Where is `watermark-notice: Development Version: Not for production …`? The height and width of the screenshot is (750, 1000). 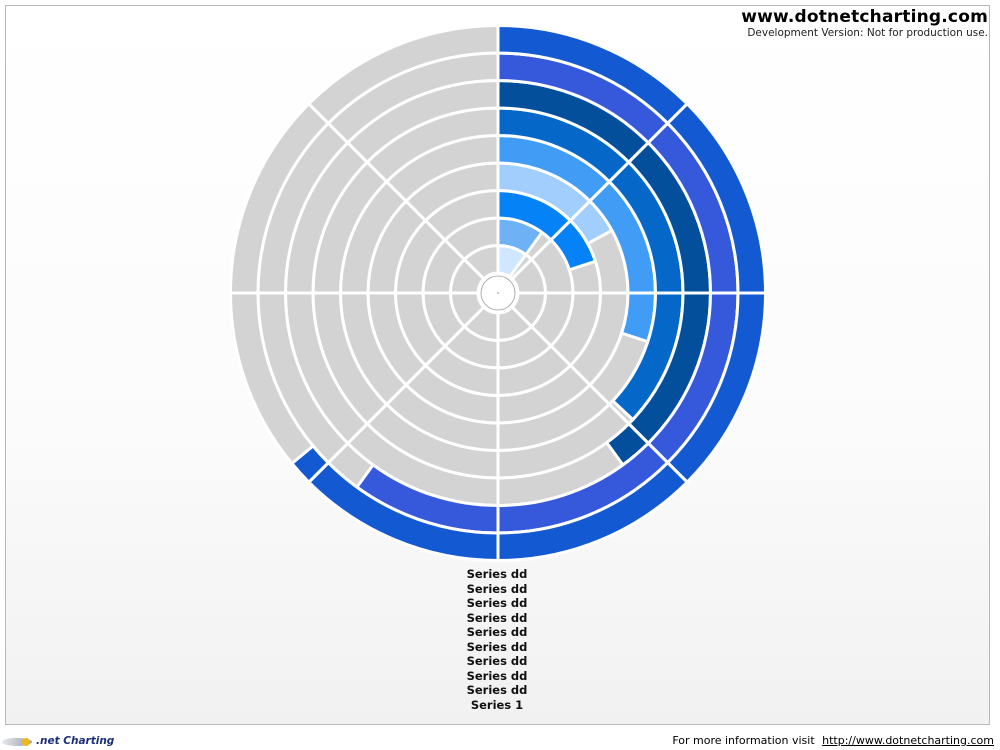
watermark-notice: Development Version: Not for production … is located at coordinates (867, 33).